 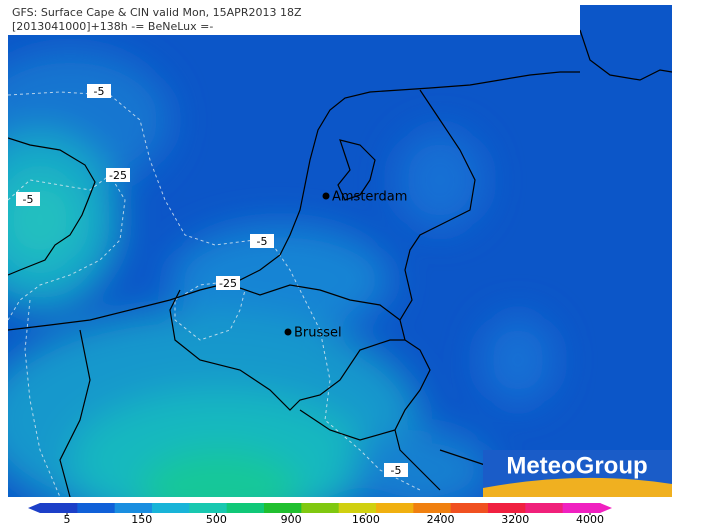 I want to click on colorbar-tick-label: 500, so click(x=216, y=519).